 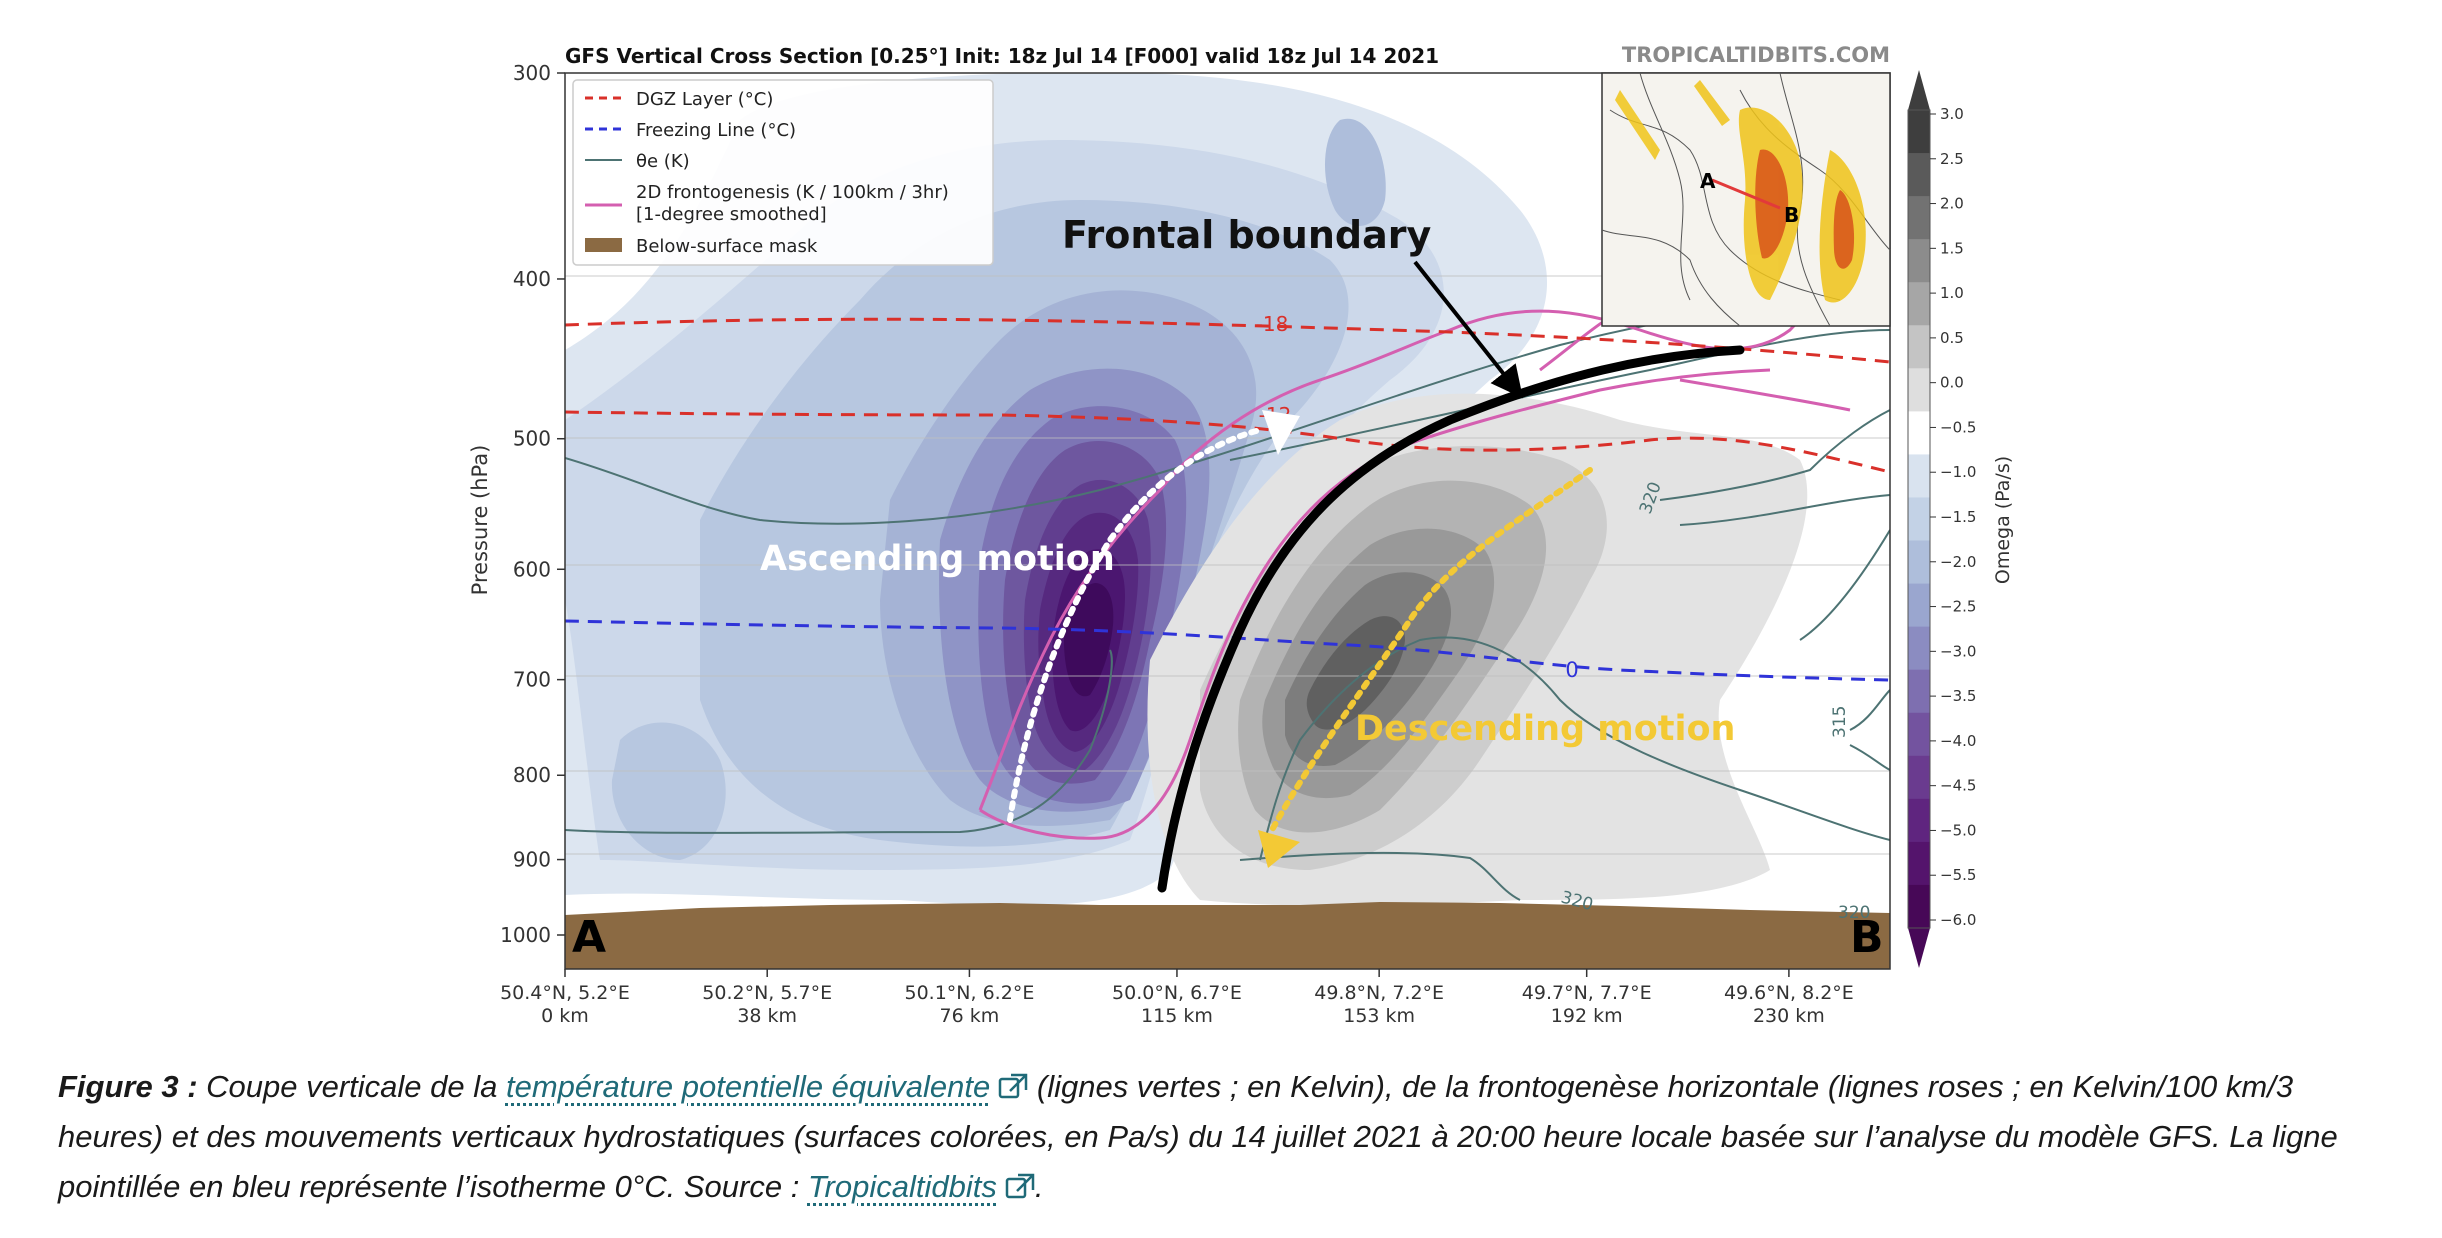 What do you see at coordinates (532, 775) in the screenshot?
I see `y-tick-label: 800` at bounding box center [532, 775].